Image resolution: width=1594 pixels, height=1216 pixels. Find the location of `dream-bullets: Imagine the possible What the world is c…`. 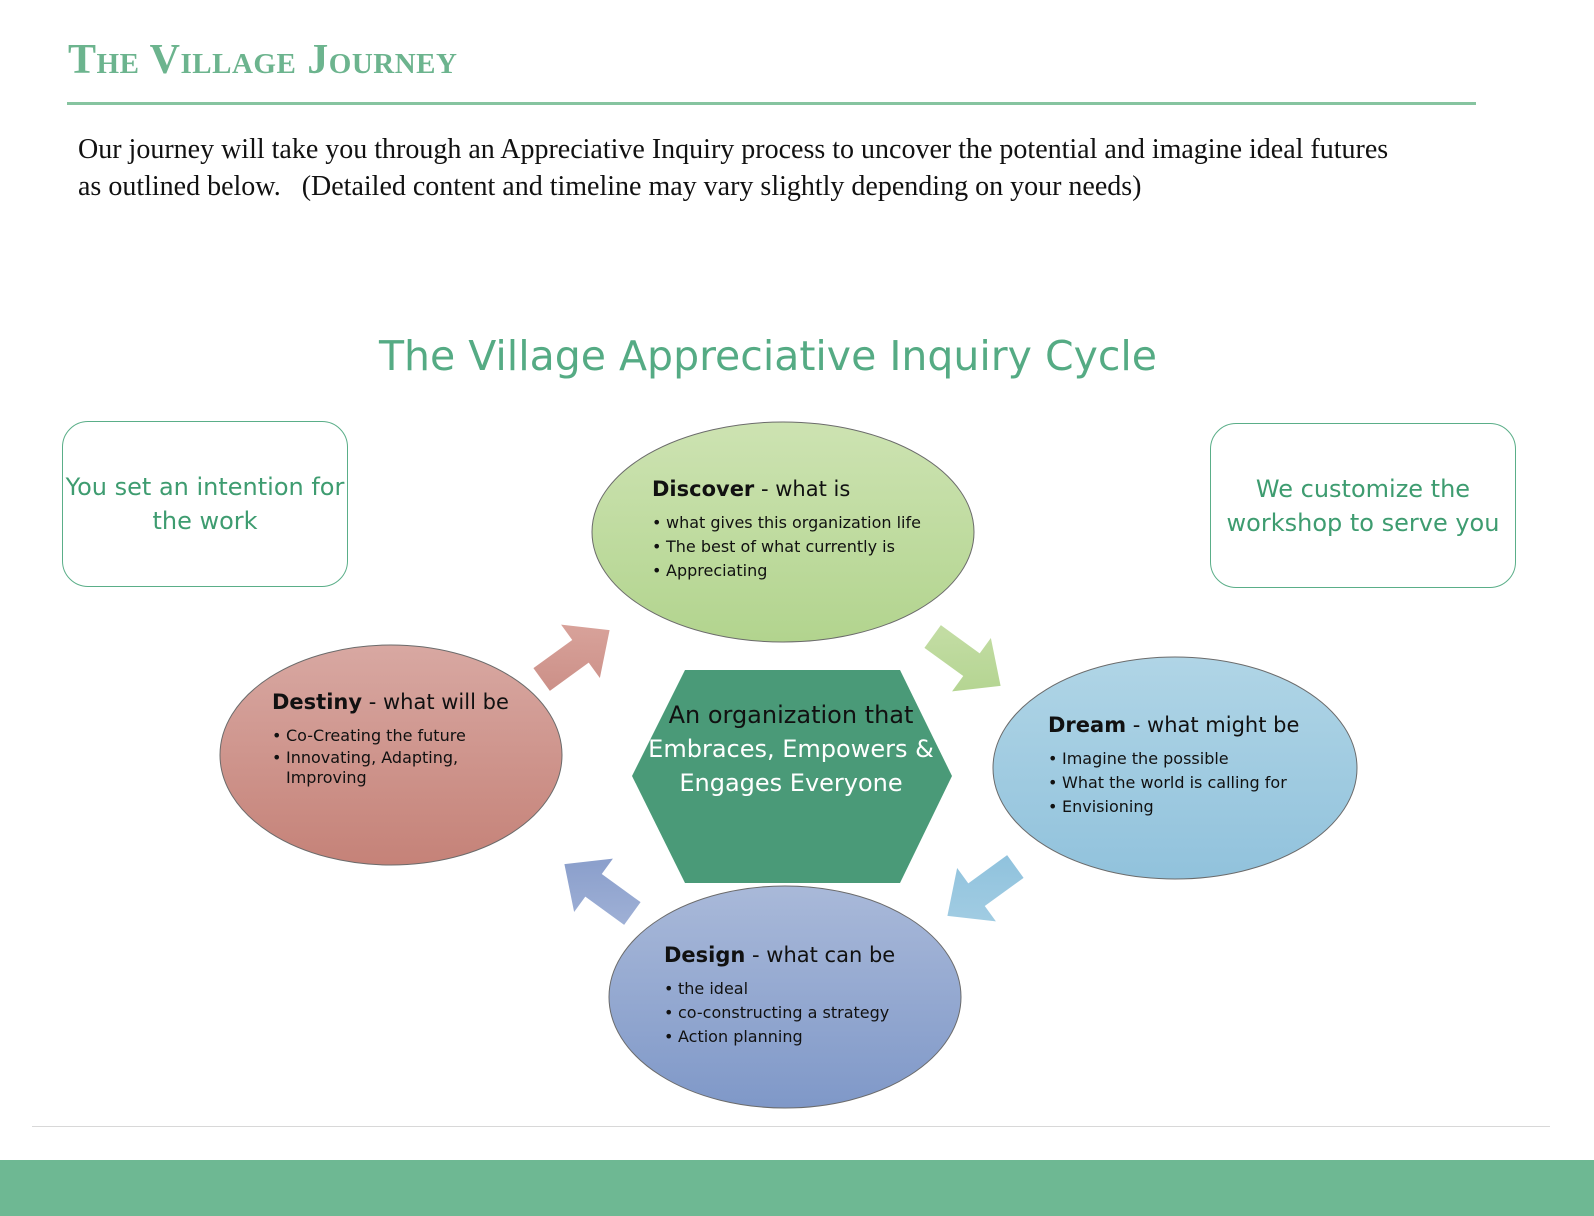

dream-bullets: Imagine the possible What the world is c… is located at coordinates (1173, 783).